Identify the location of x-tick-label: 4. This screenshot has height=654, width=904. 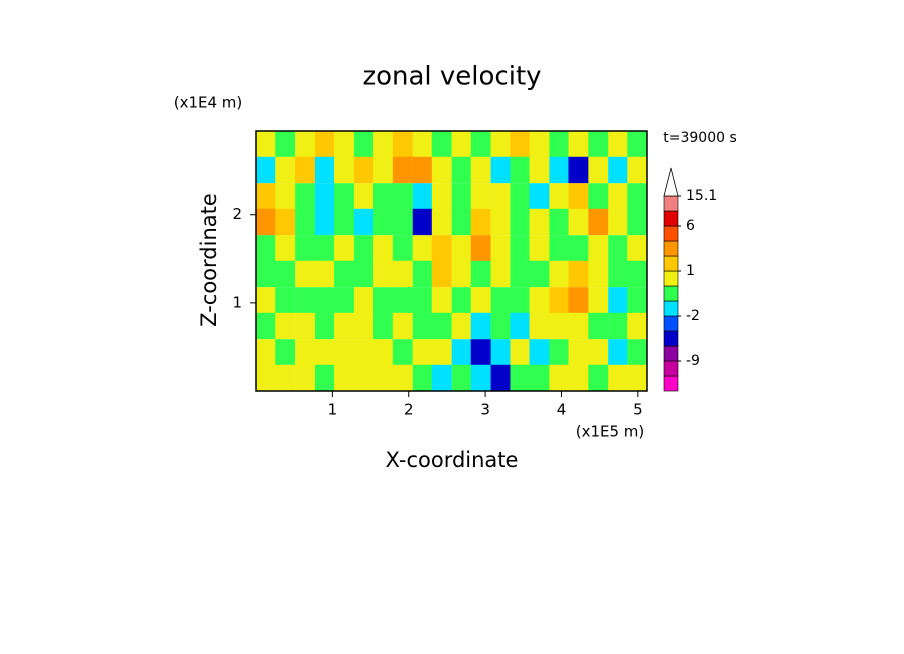
(562, 410).